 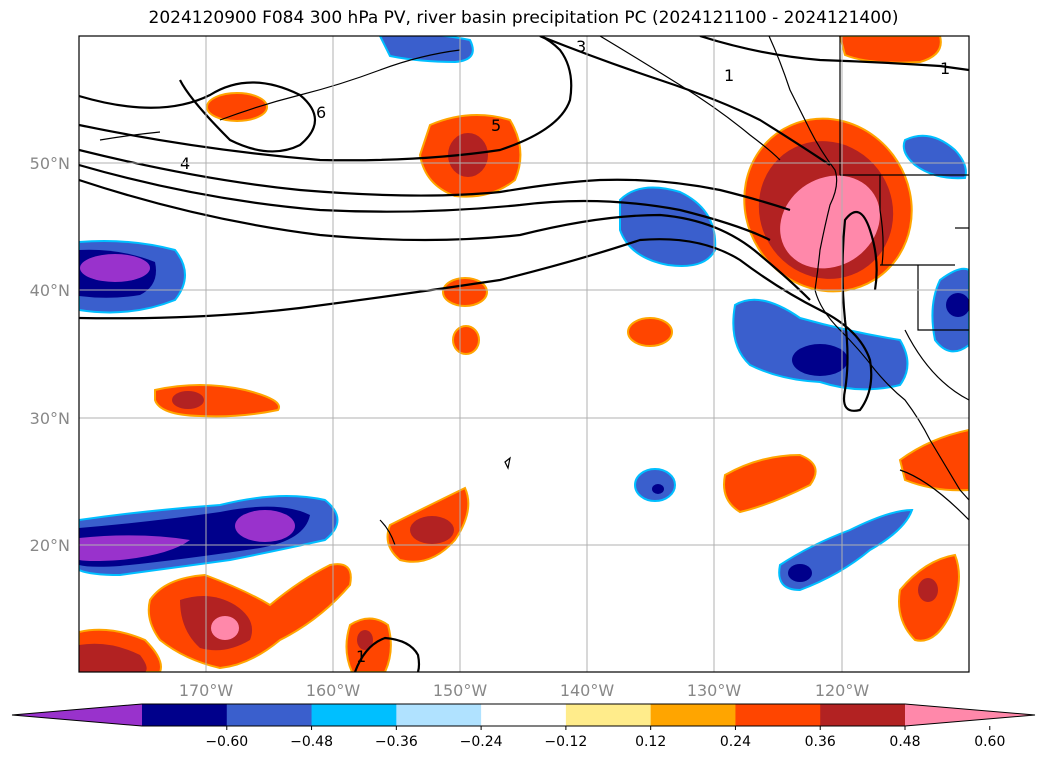 I want to click on anomaly-negative-interior, so click(x=935, y=243).